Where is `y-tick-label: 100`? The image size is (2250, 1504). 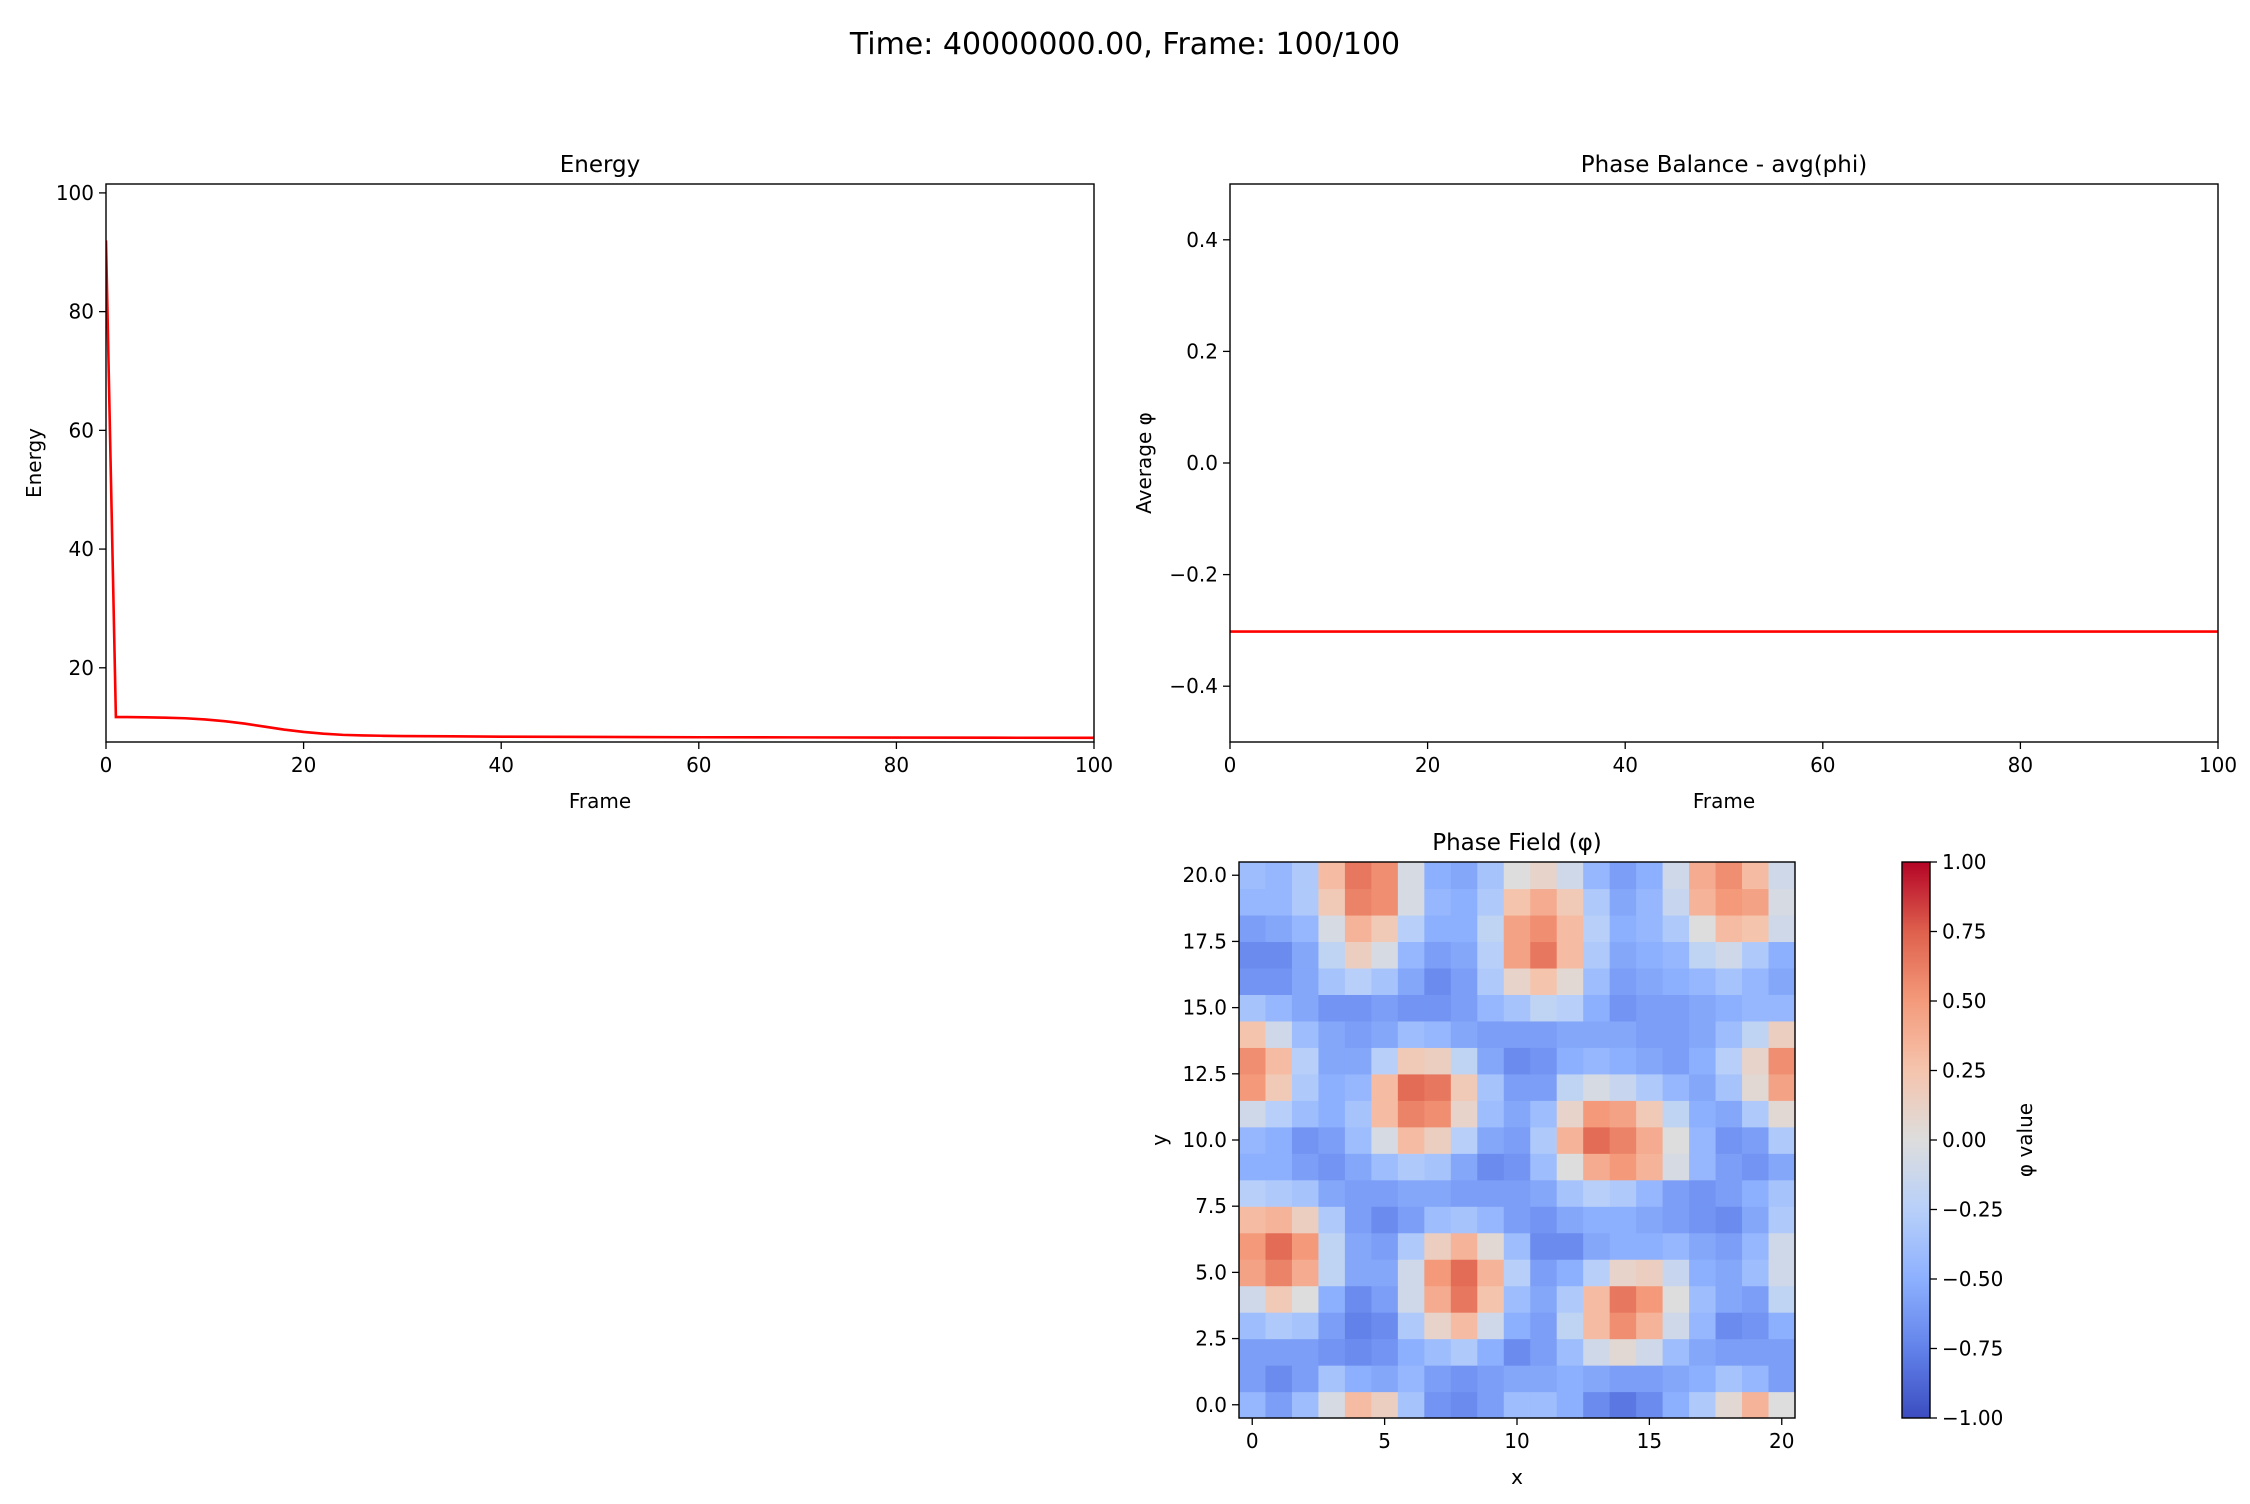 y-tick-label: 100 is located at coordinates (75, 193).